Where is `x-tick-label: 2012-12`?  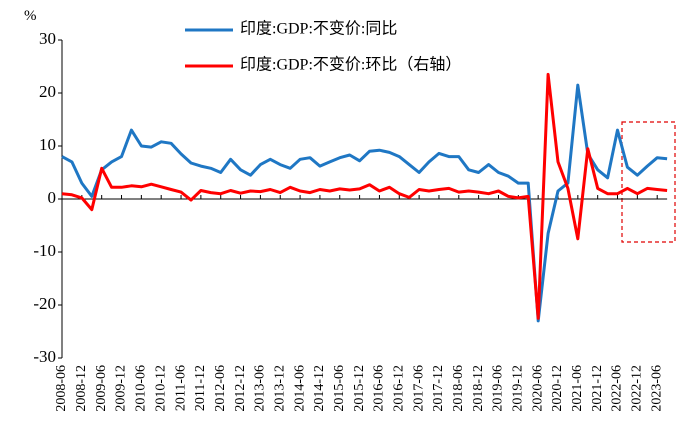 x-tick-label: 2012-12 is located at coordinates (240, 388).